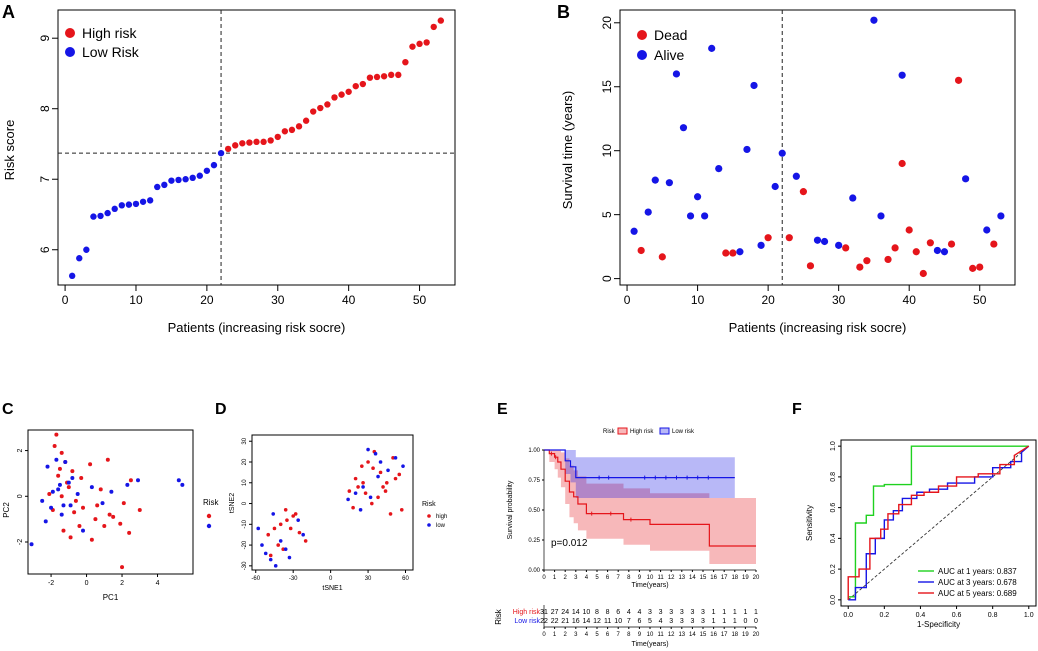 The image size is (1038, 651). I want to click on y-axis-label: Survival probability, so click(510, 509).